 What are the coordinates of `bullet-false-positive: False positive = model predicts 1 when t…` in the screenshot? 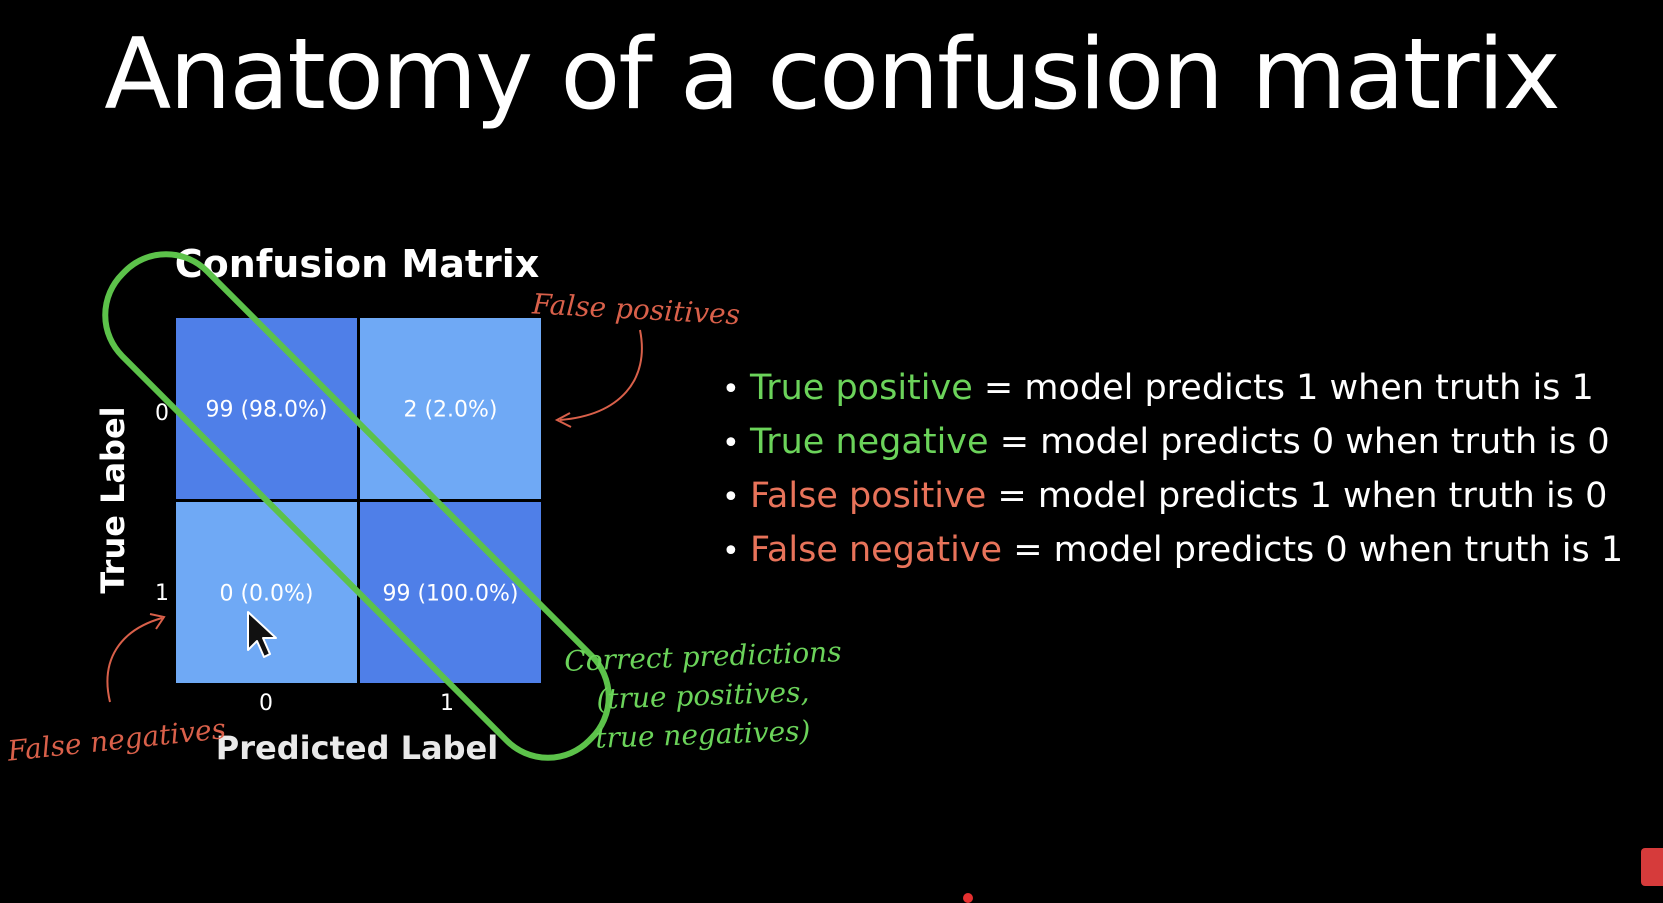 It's located at (1172, 497).